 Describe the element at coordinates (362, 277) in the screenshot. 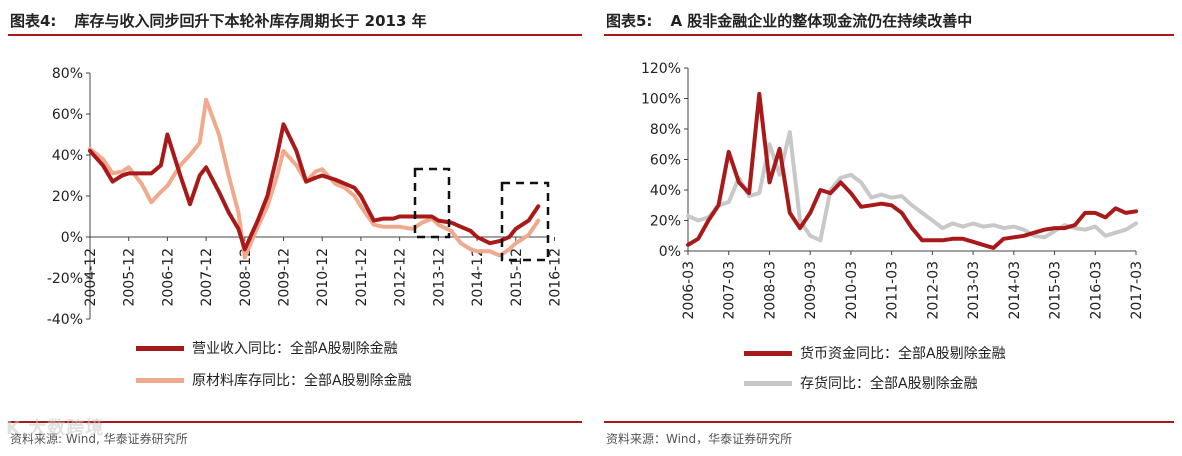

I see `x-tick-label: 2011-12` at that location.